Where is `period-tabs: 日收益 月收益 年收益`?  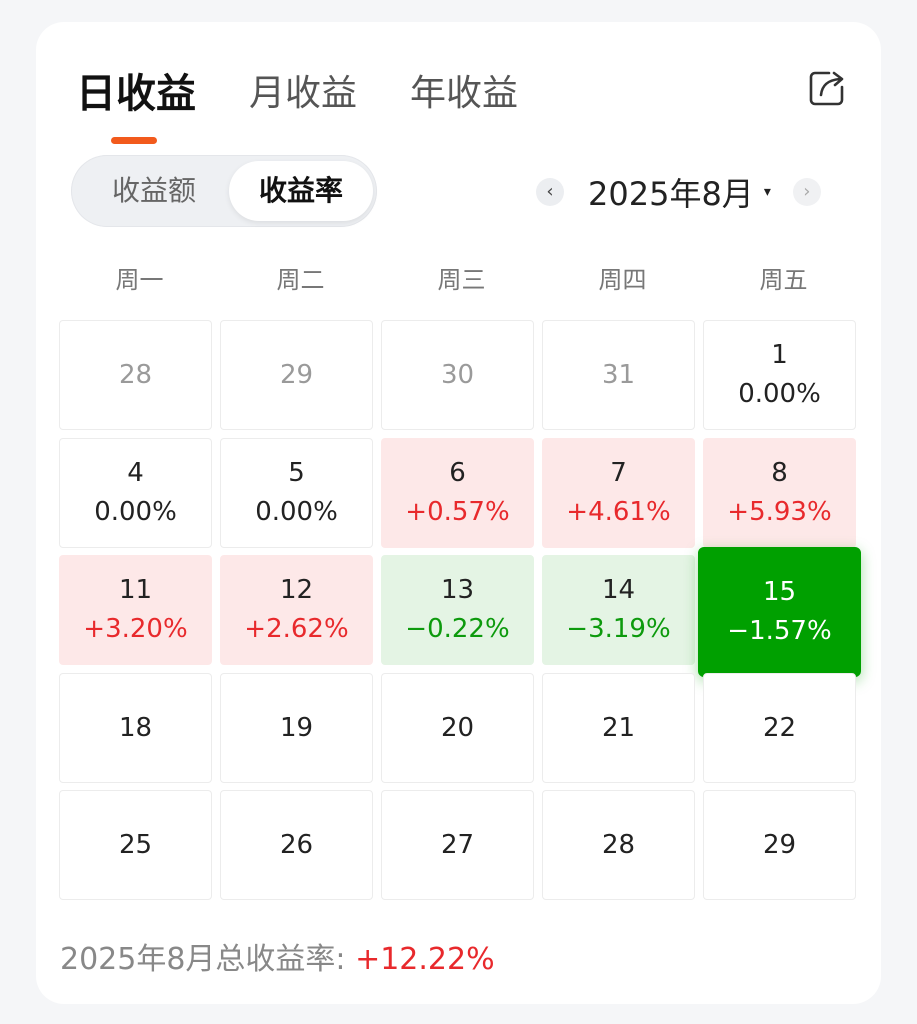 period-tabs: 日收益 月收益 年收益 is located at coordinates (323, 105).